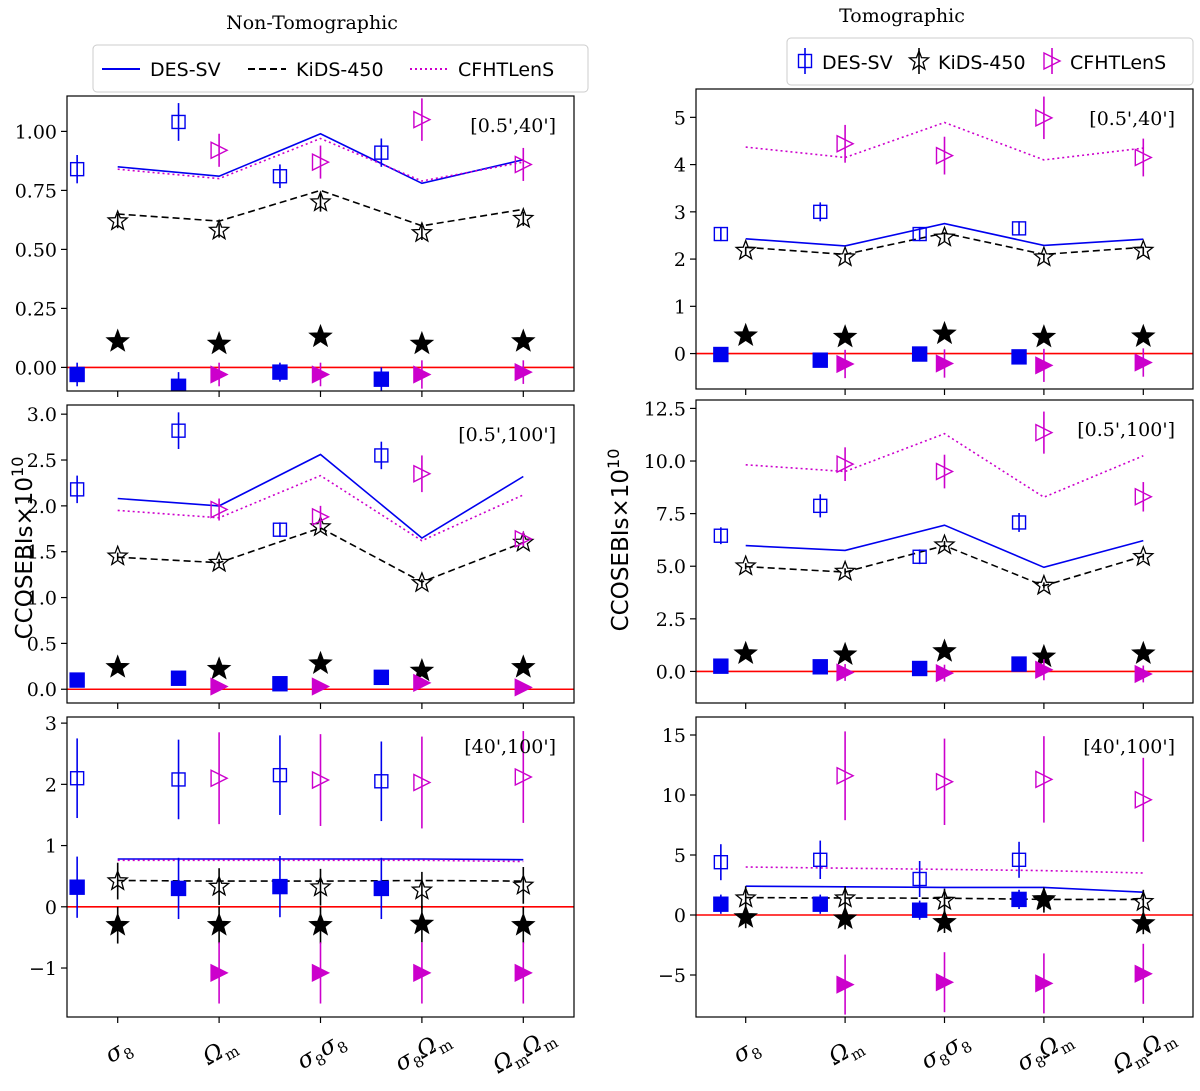 The image size is (1200, 1091). Describe the element at coordinates (25, 515) in the screenshot. I see `y-axis-label-left-times: ×` at that location.